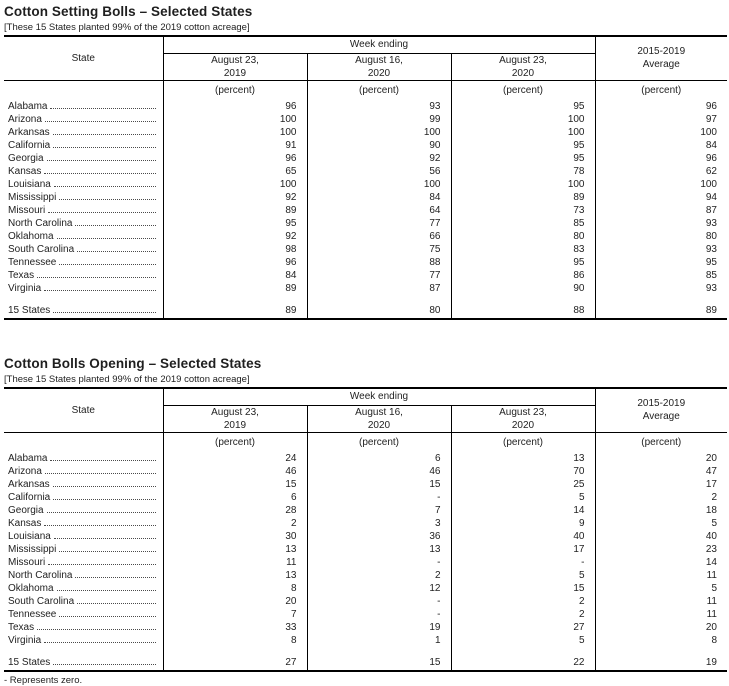 The height and width of the screenshot is (686, 729). What do you see at coordinates (32, 262) in the screenshot?
I see `state-name: Tennessee` at bounding box center [32, 262].